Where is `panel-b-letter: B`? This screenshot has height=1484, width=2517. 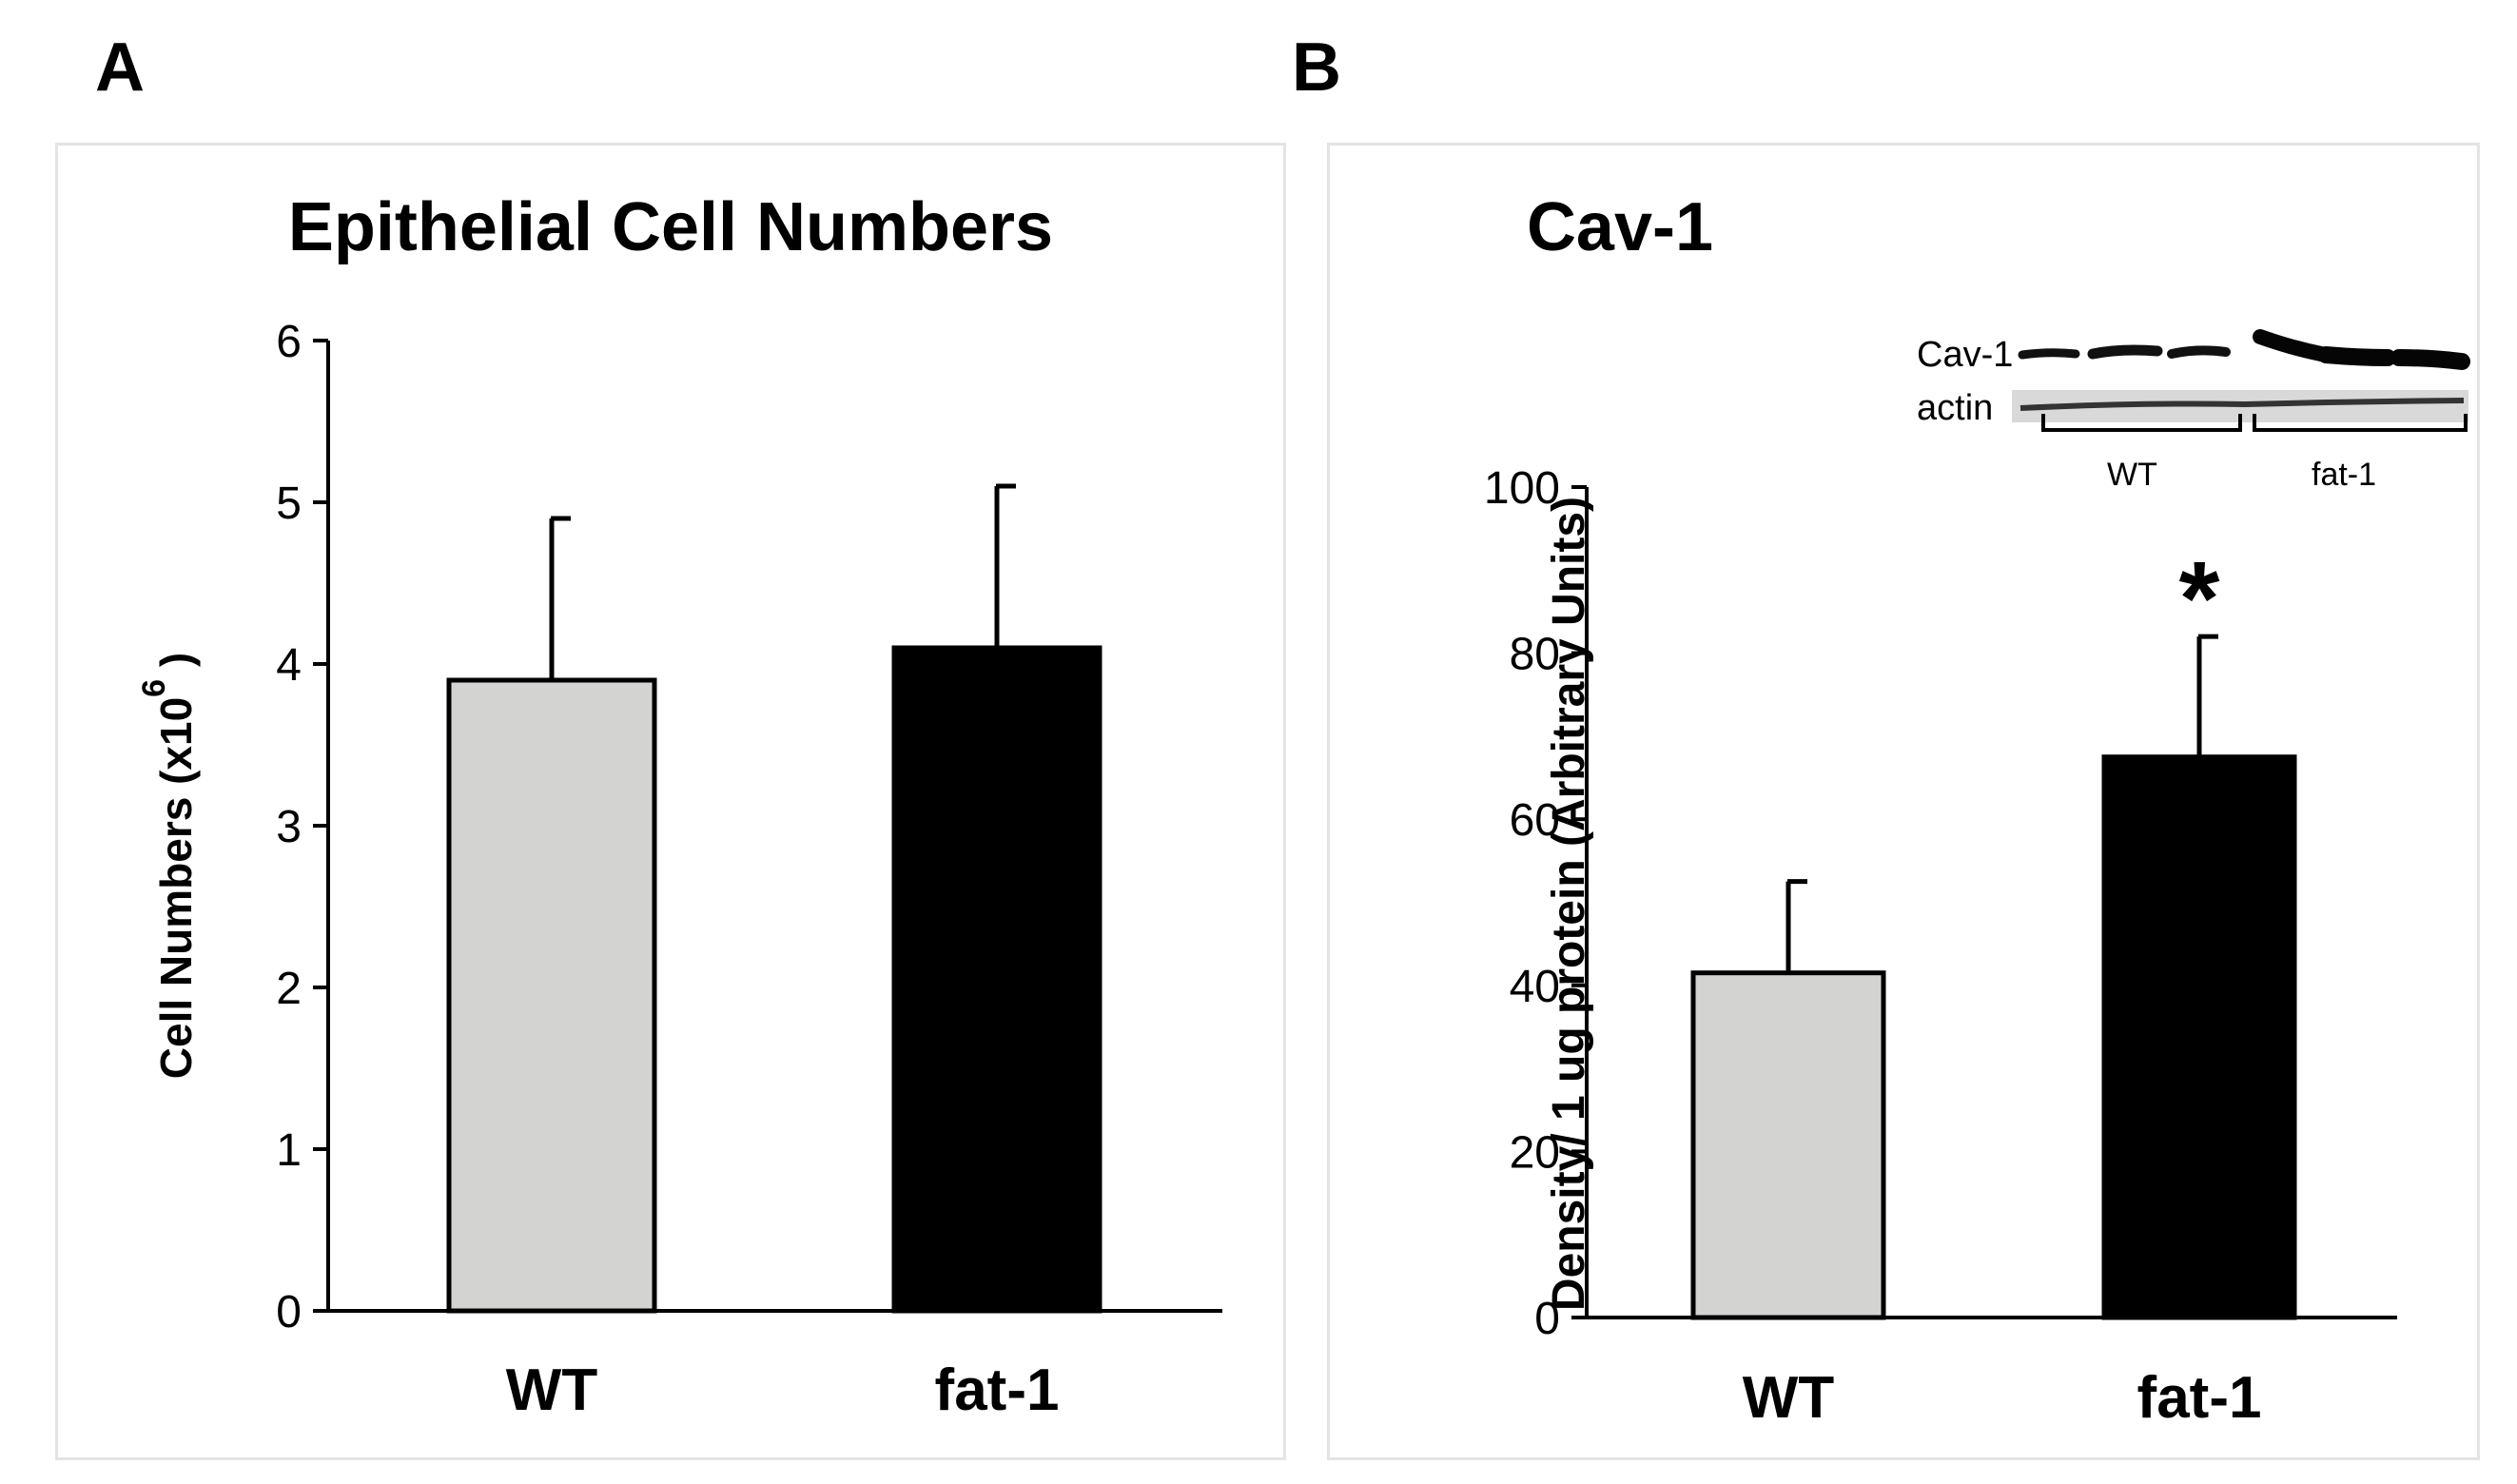
panel-b-letter: B is located at coordinates (1317, 67).